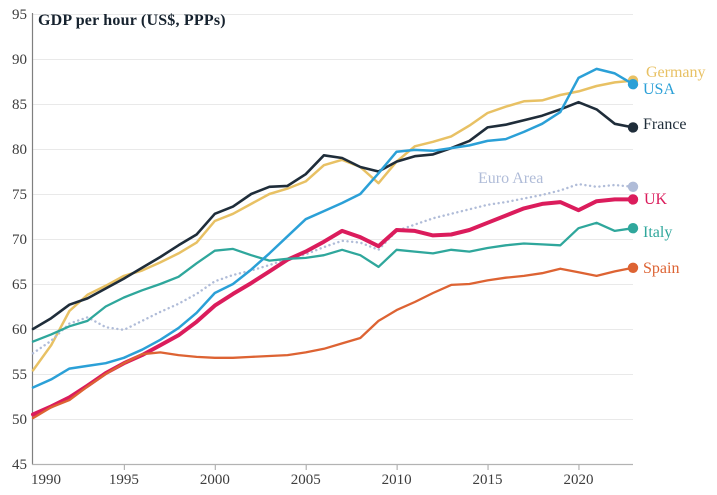 Image resolution: width=717 pixels, height=495 pixels. Describe the element at coordinates (397, 480) in the screenshot. I see `x-tick-label-2010: 2010` at that location.